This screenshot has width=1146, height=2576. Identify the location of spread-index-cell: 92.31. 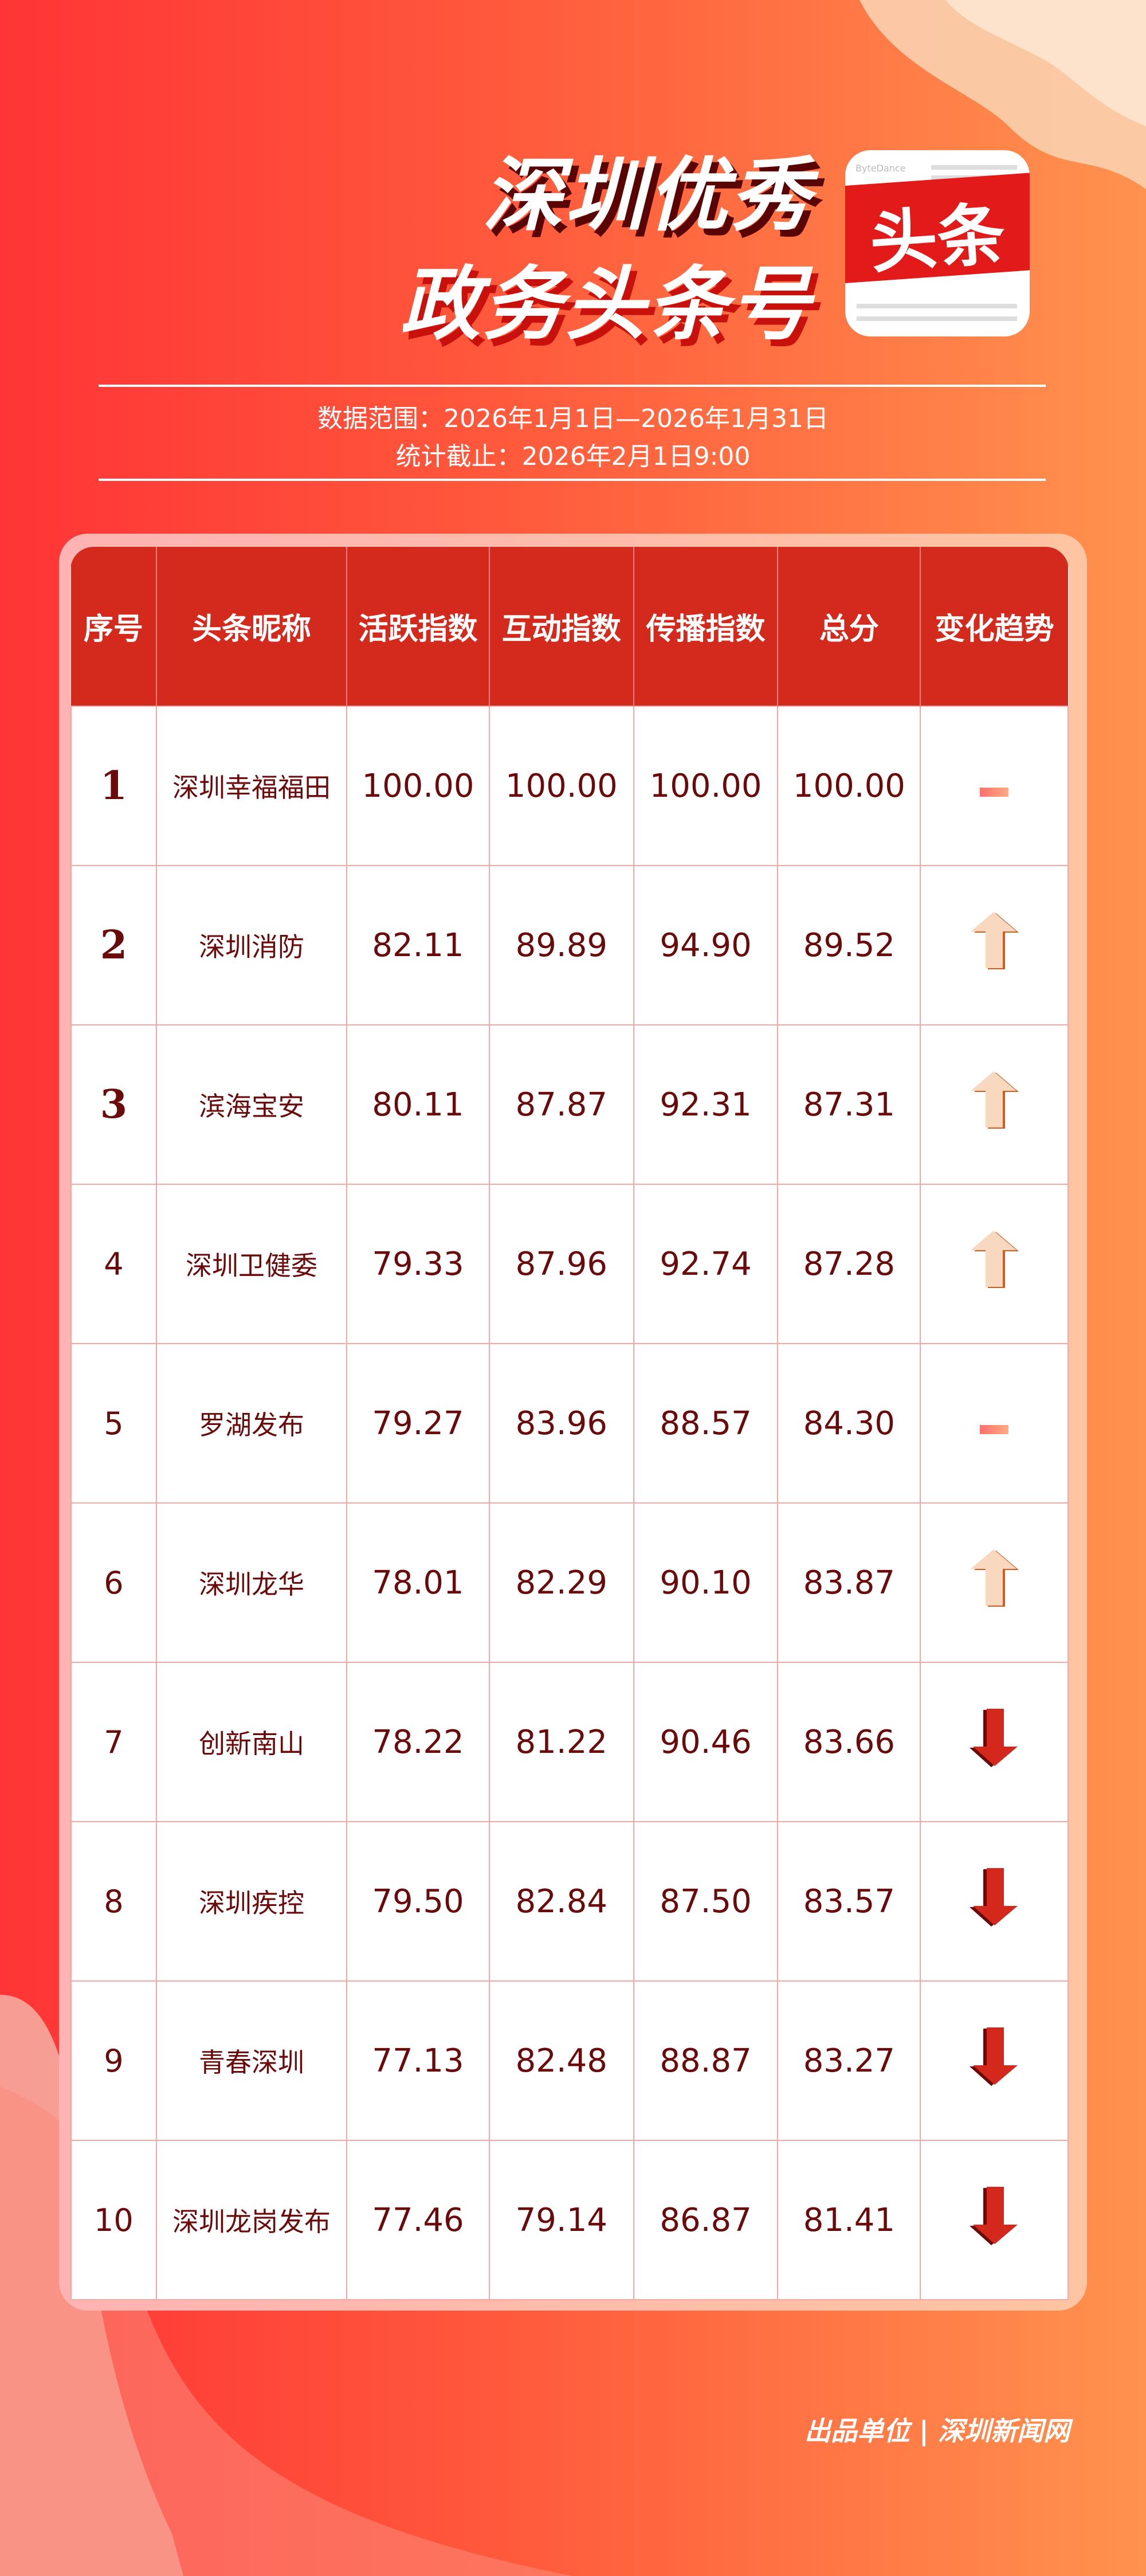
(706, 1104).